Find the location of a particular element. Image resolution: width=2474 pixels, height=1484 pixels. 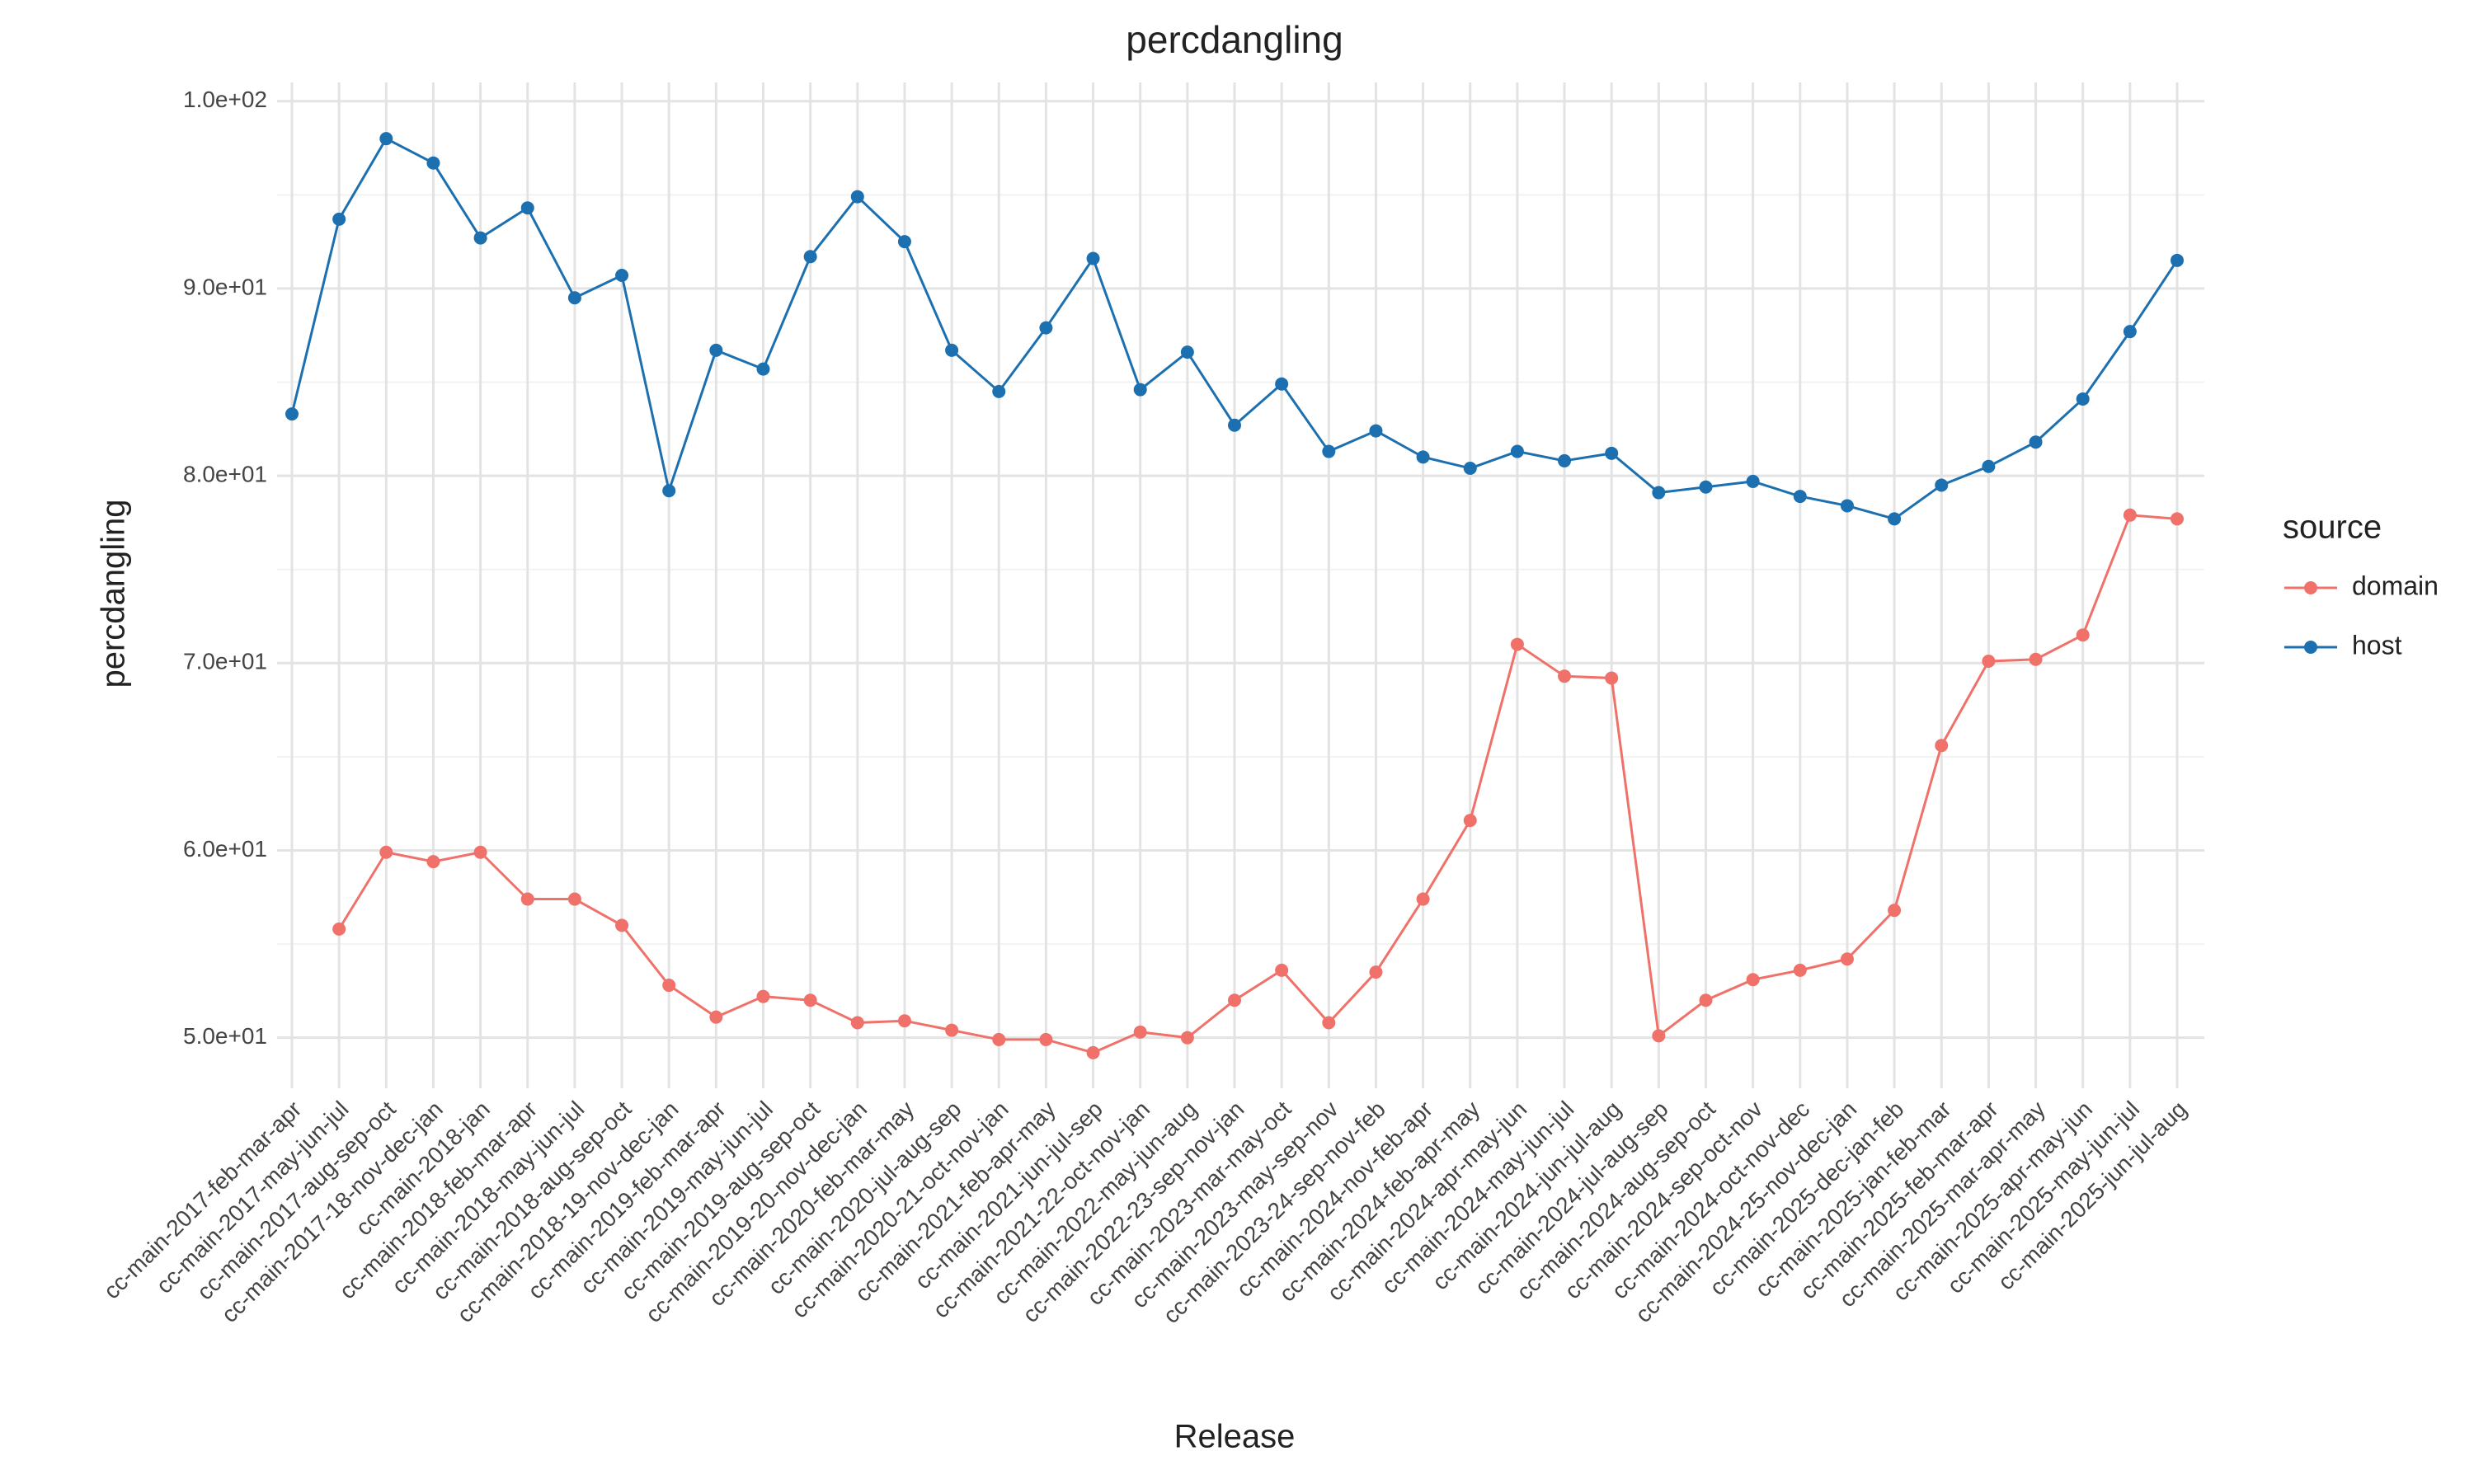

y-tick-label: 7.0e+01 is located at coordinates (225, 661).